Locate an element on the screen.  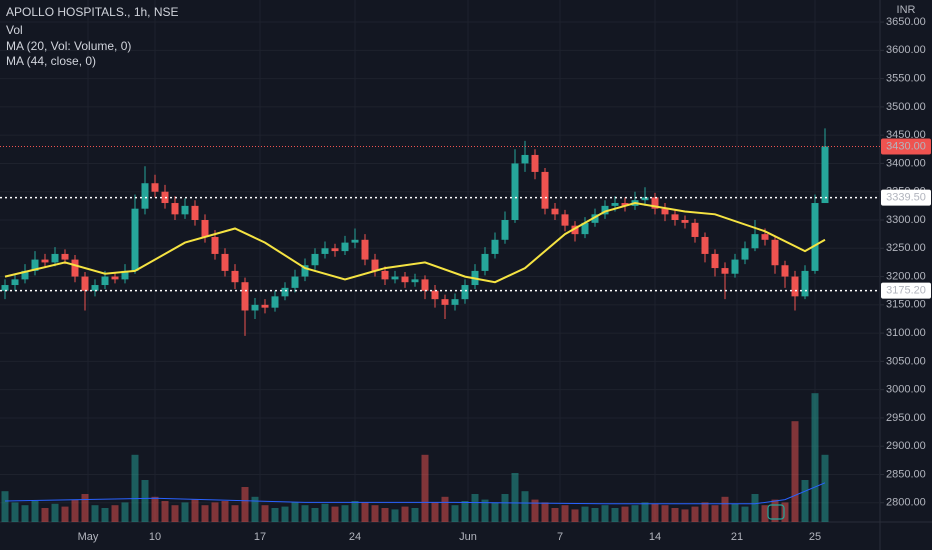
x-tick-label: 21 is located at coordinates (737, 537).